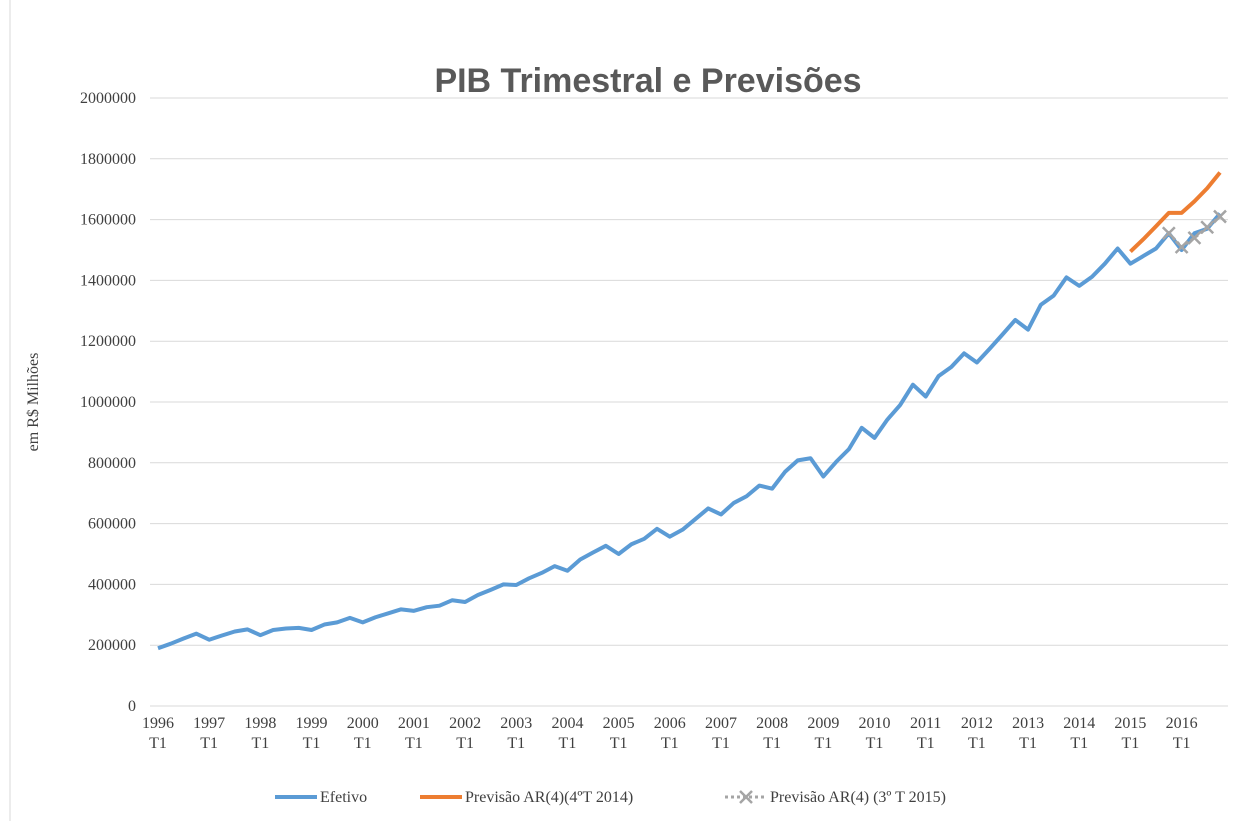 The image size is (1249, 821). What do you see at coordinates (772, 733) in the screenshot?
I see `x-tick-label: 2008 T1` at bounding box center [772, 733].